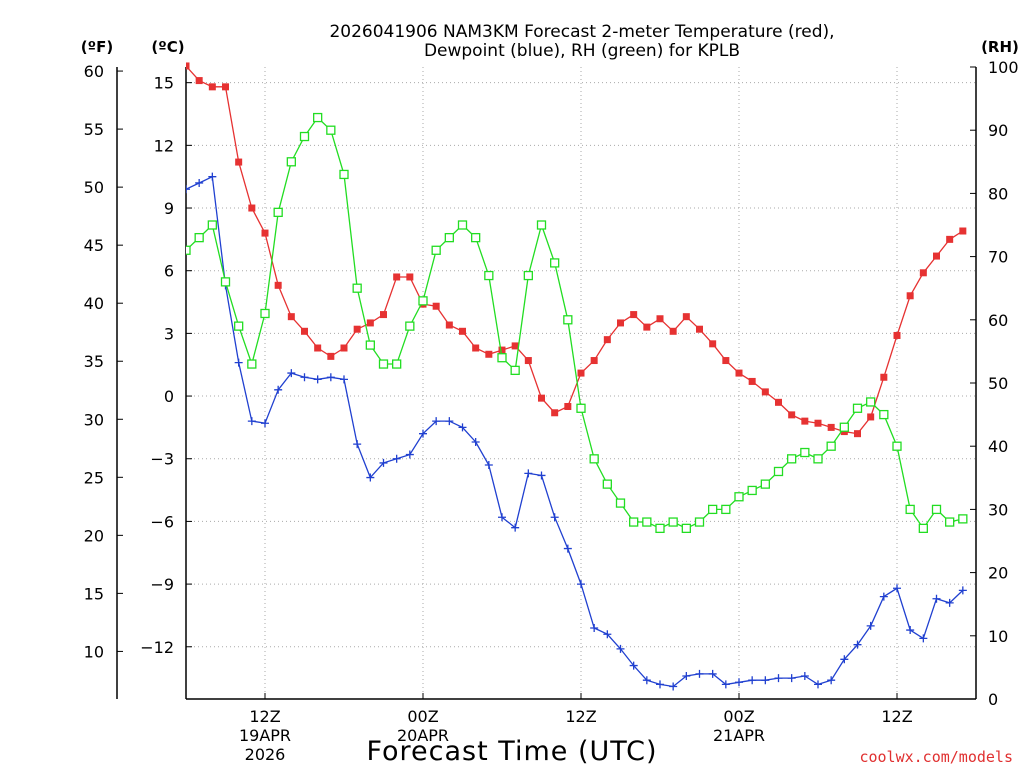 Image resolution: width=1024 pixels, height=768 pixels. Describe the element at coordinates (94, 593) in the screenshot. I see `fahrenheit-tick-label: 15` at that location.